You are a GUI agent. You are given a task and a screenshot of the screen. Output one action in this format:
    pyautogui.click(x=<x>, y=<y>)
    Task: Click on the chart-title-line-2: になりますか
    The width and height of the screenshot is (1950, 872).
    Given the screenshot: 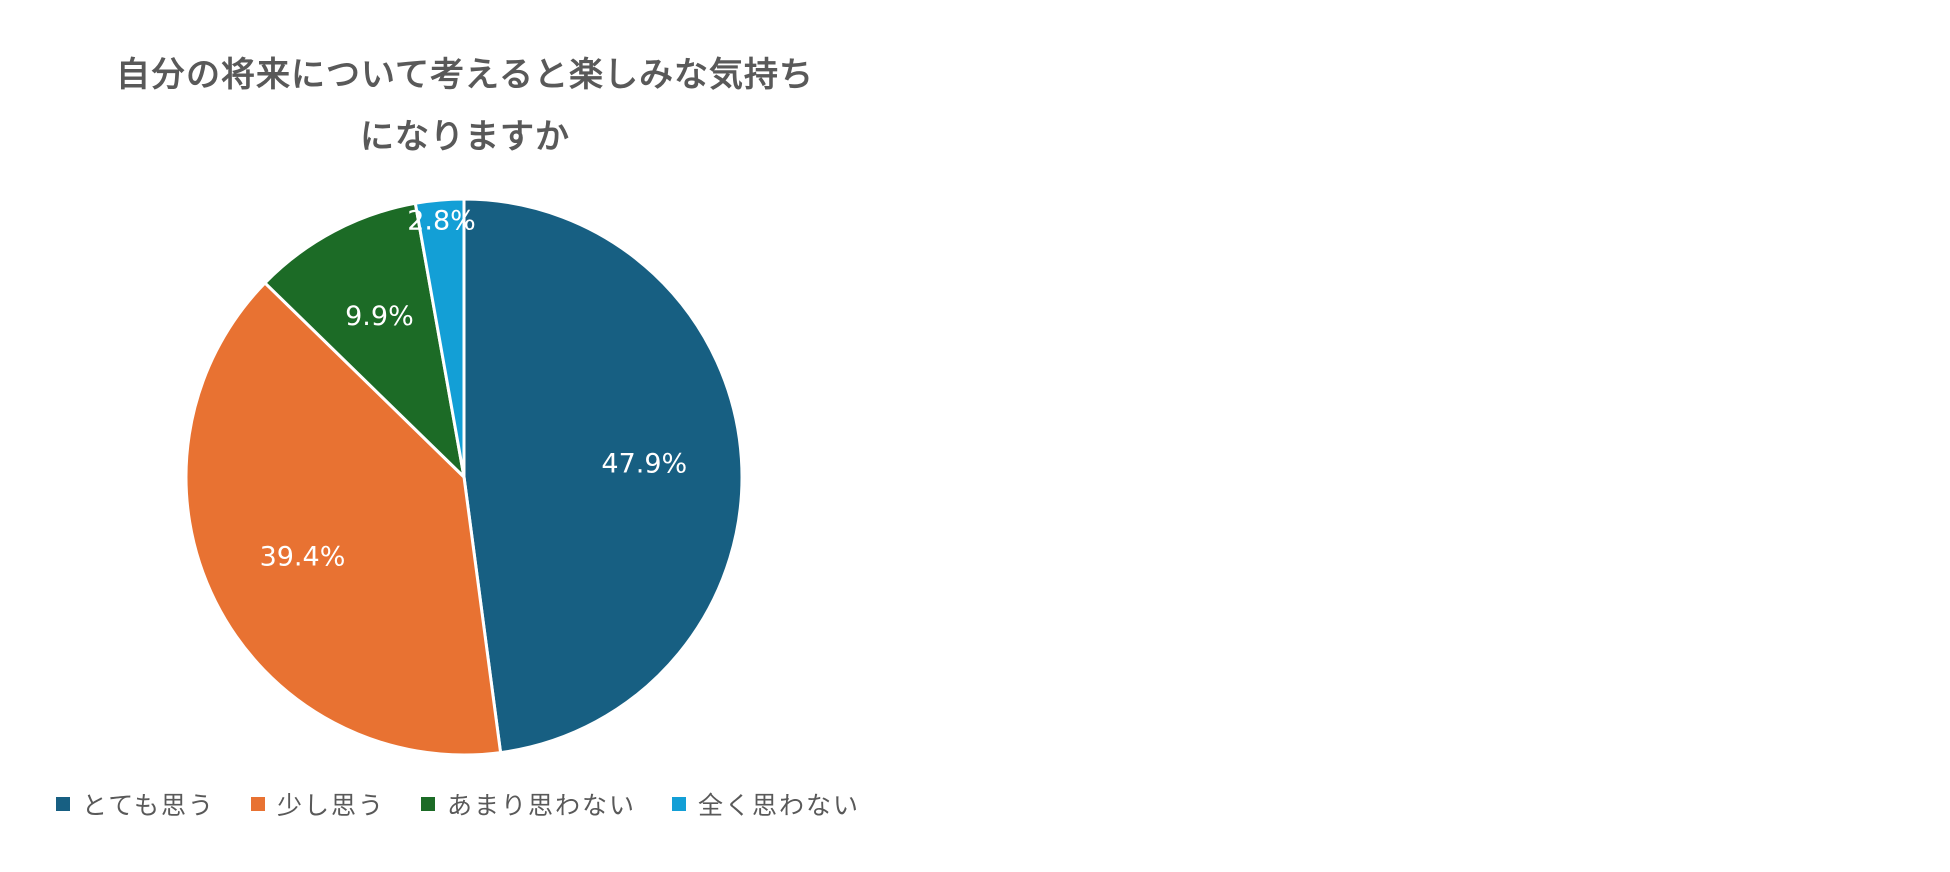 What is the action you would take?
    pyautogui.click(x=465, y=137)
    